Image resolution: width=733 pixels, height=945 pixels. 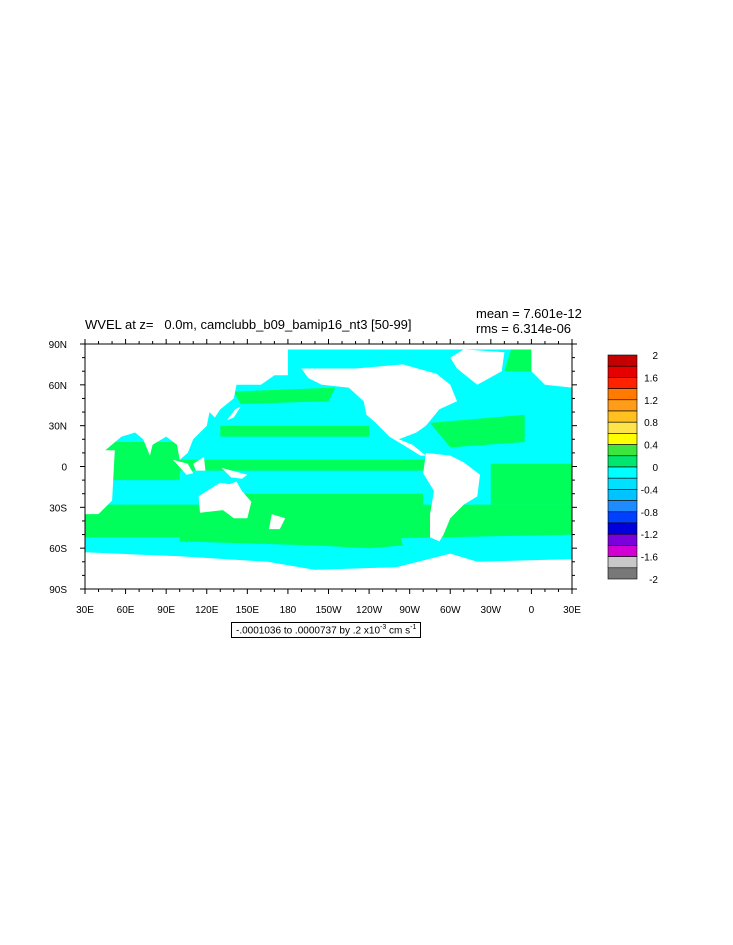 What do you see at coordinates (58, 345) in the screenshot?
I see `y-tick-label: 90N` at bounding box center [58, 345].